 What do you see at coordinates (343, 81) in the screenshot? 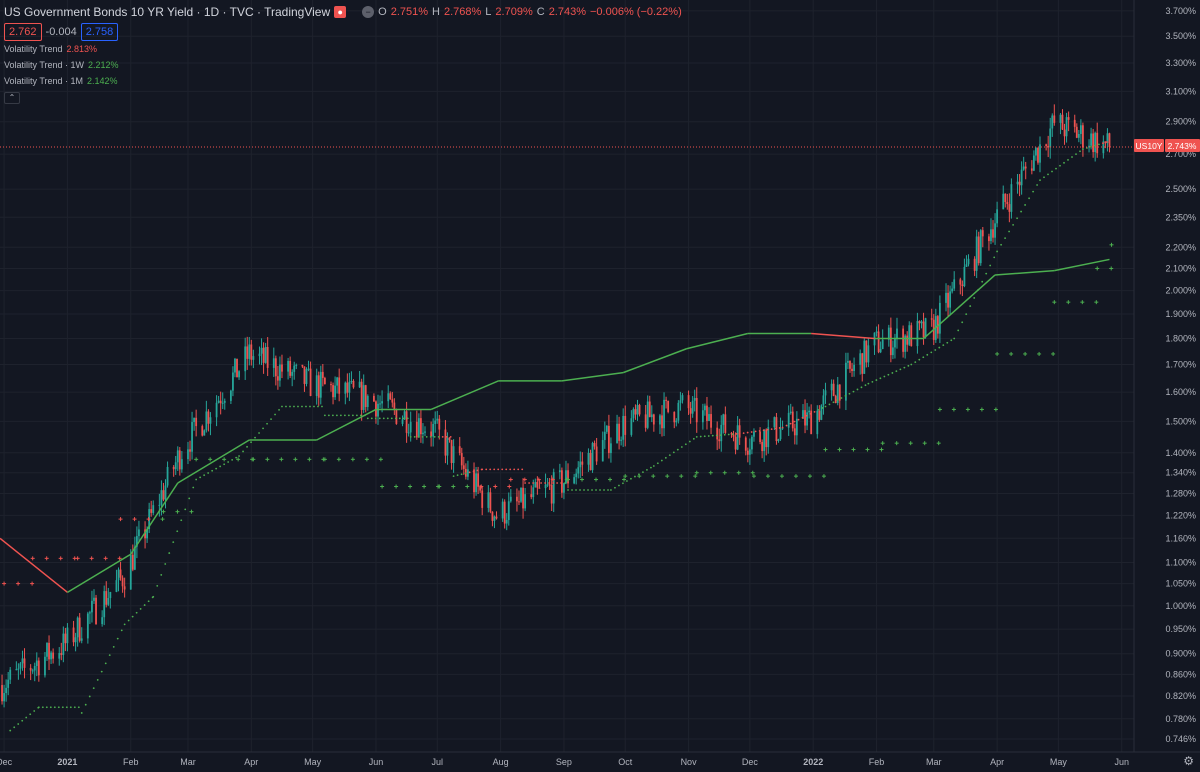
I see `indicator-row-3: Volatility Trend · 1M 2.142%` at bounding box center [343, 81].